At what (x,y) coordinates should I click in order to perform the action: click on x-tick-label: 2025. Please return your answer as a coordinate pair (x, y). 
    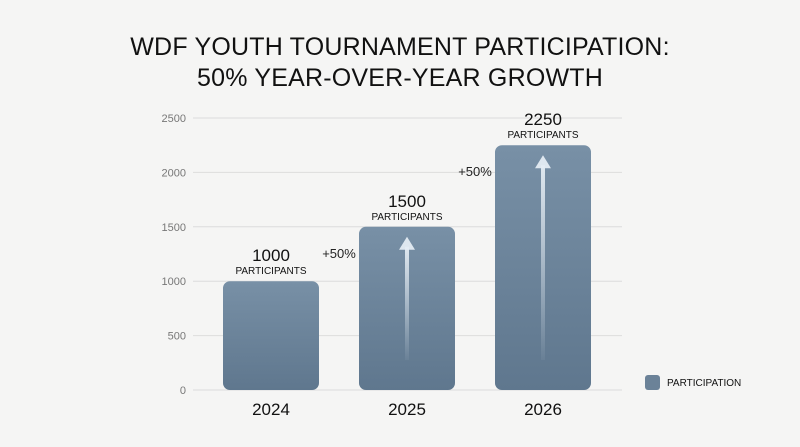
    Looking at the image, I should click on (407, 409).